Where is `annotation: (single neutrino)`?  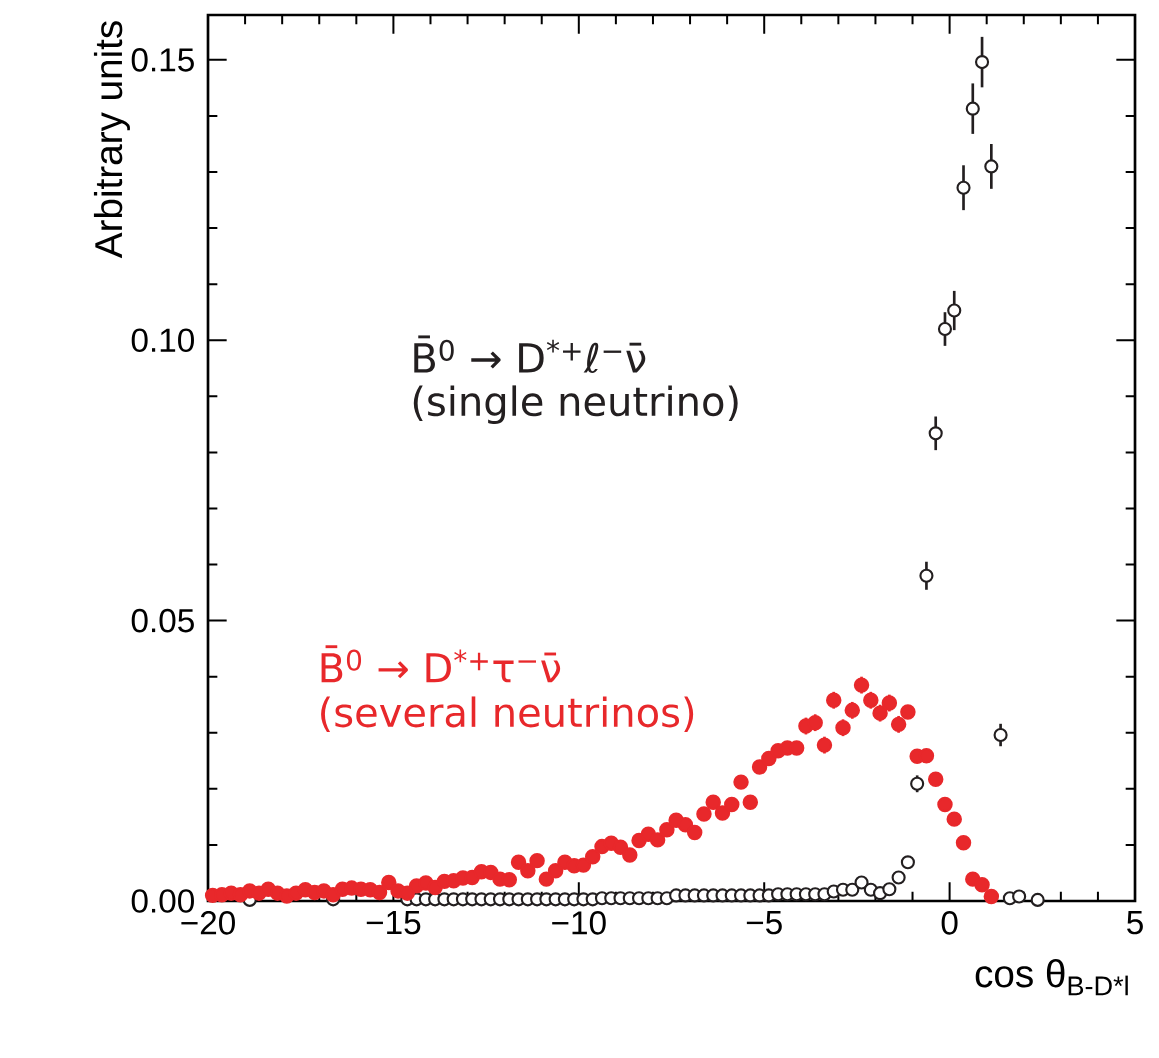 annotation: (single neutrino) is located at coordinates (575, 405).